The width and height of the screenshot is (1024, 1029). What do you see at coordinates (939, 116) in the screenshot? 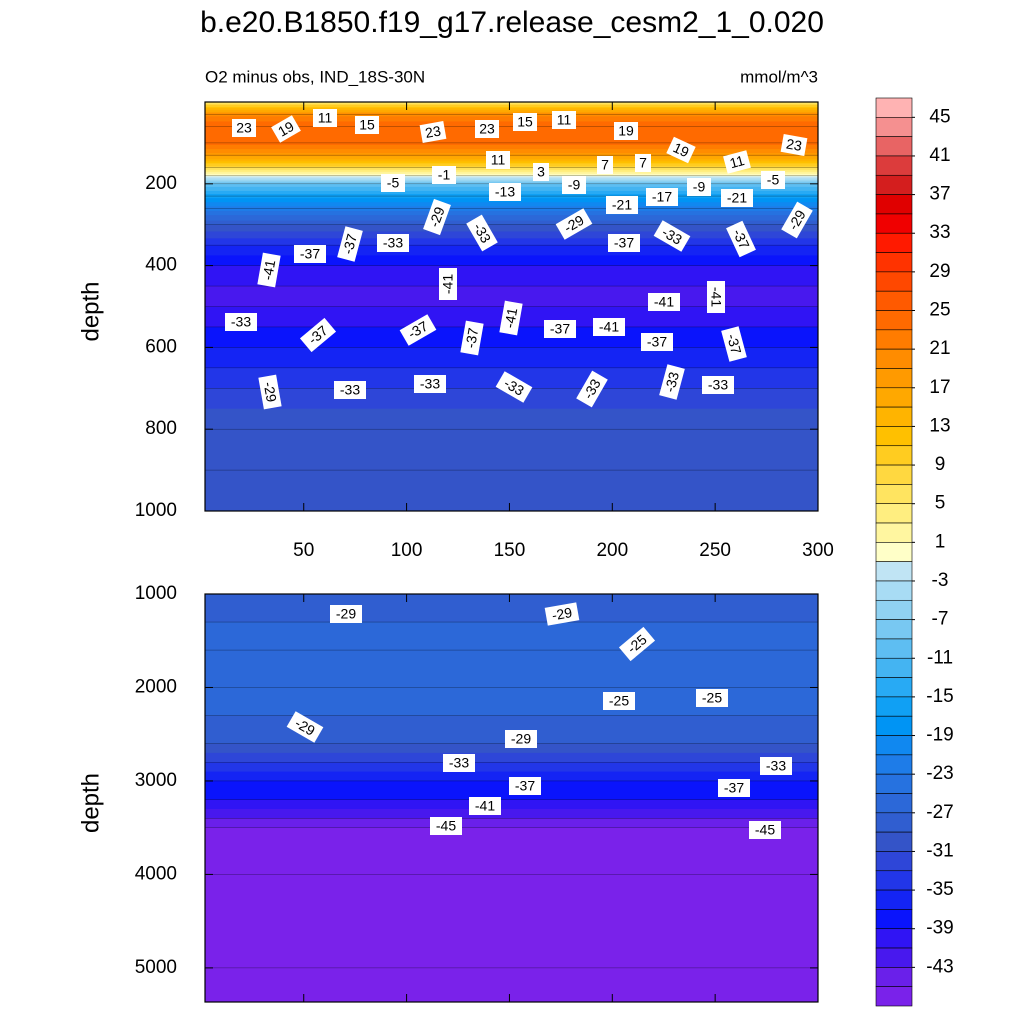
I see `colorbar-tick-label: 45` at bounding box center [939, 116].